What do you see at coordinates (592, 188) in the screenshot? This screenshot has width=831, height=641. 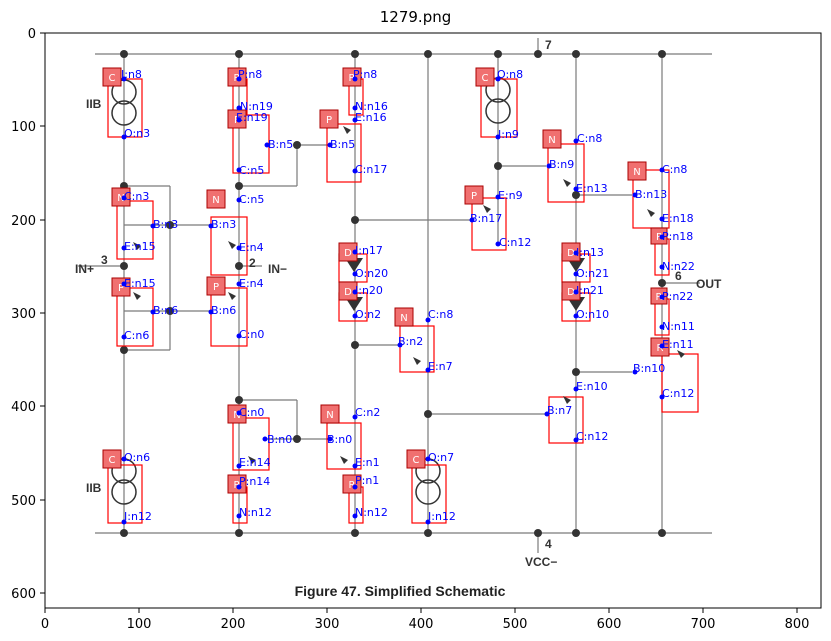 I see `node-label: E:n13` at bounding box center [592, 188].